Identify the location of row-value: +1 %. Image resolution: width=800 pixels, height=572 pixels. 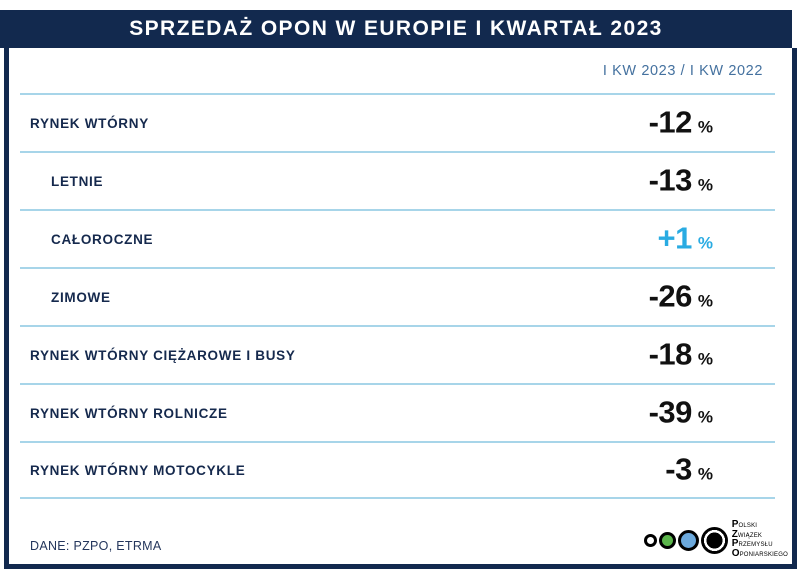
(673, 238).